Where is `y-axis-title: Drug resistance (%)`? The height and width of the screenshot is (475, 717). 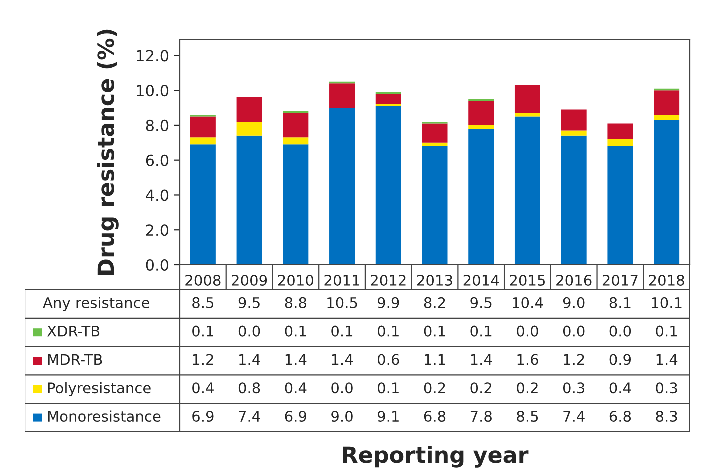 y-axis-title: Drug resistance (%) is located at coordinates (108, 152).